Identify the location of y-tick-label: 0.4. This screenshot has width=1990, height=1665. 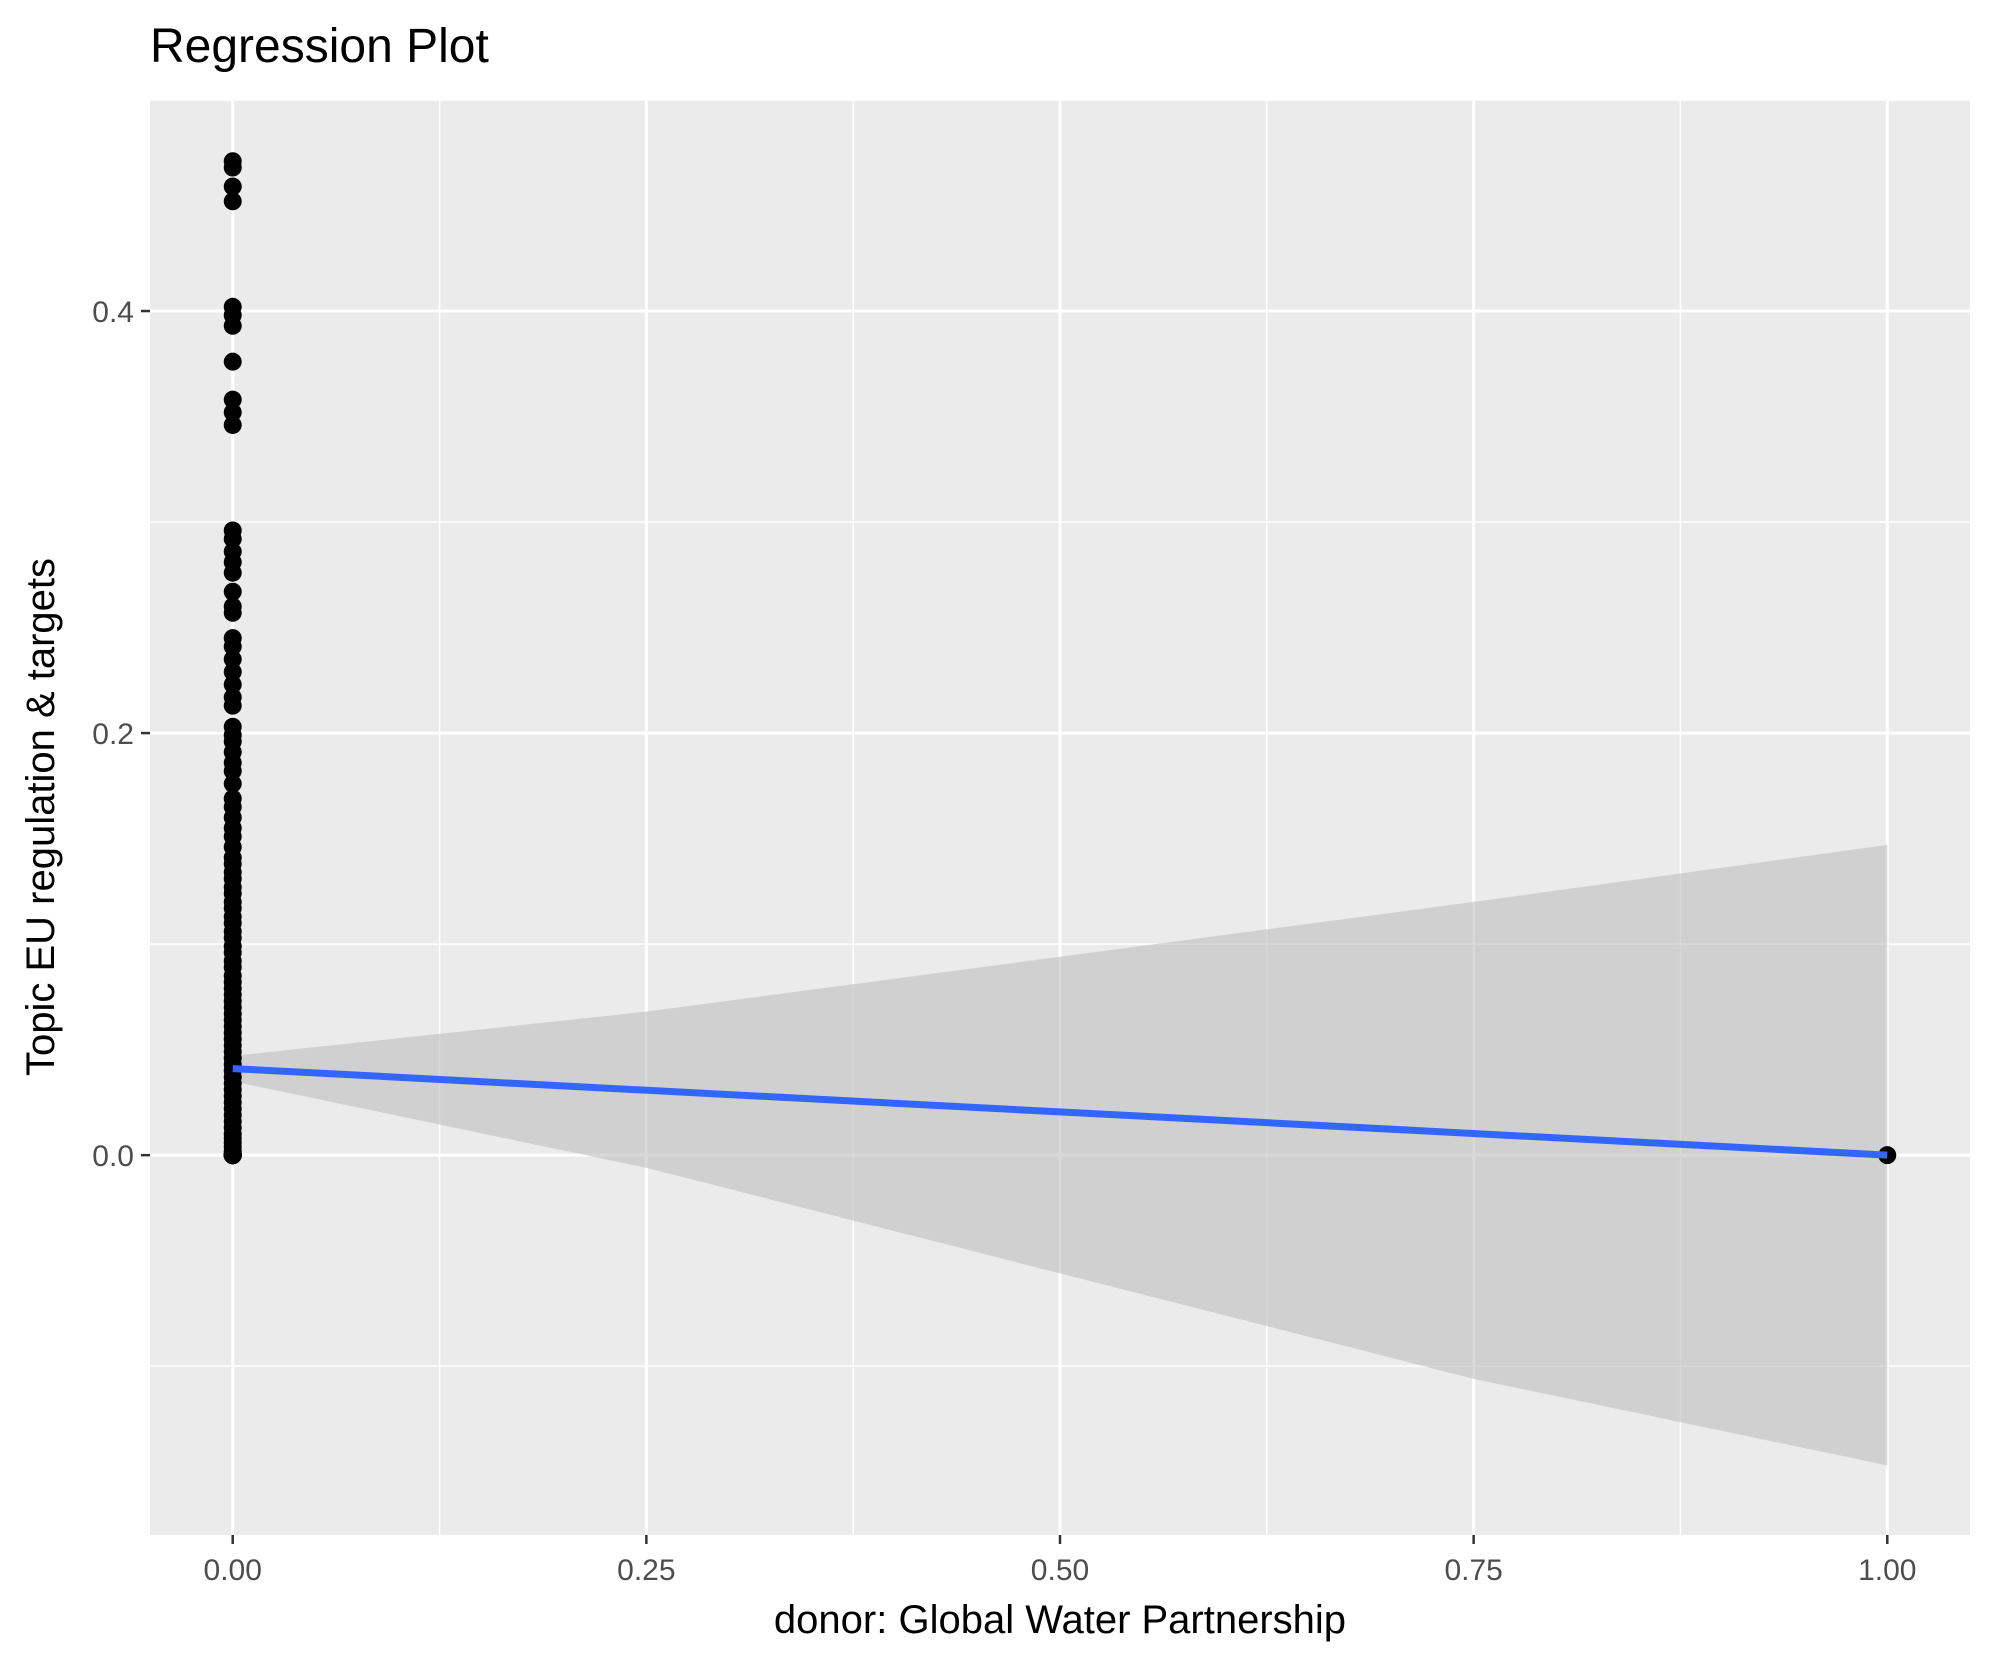
(113, 312).